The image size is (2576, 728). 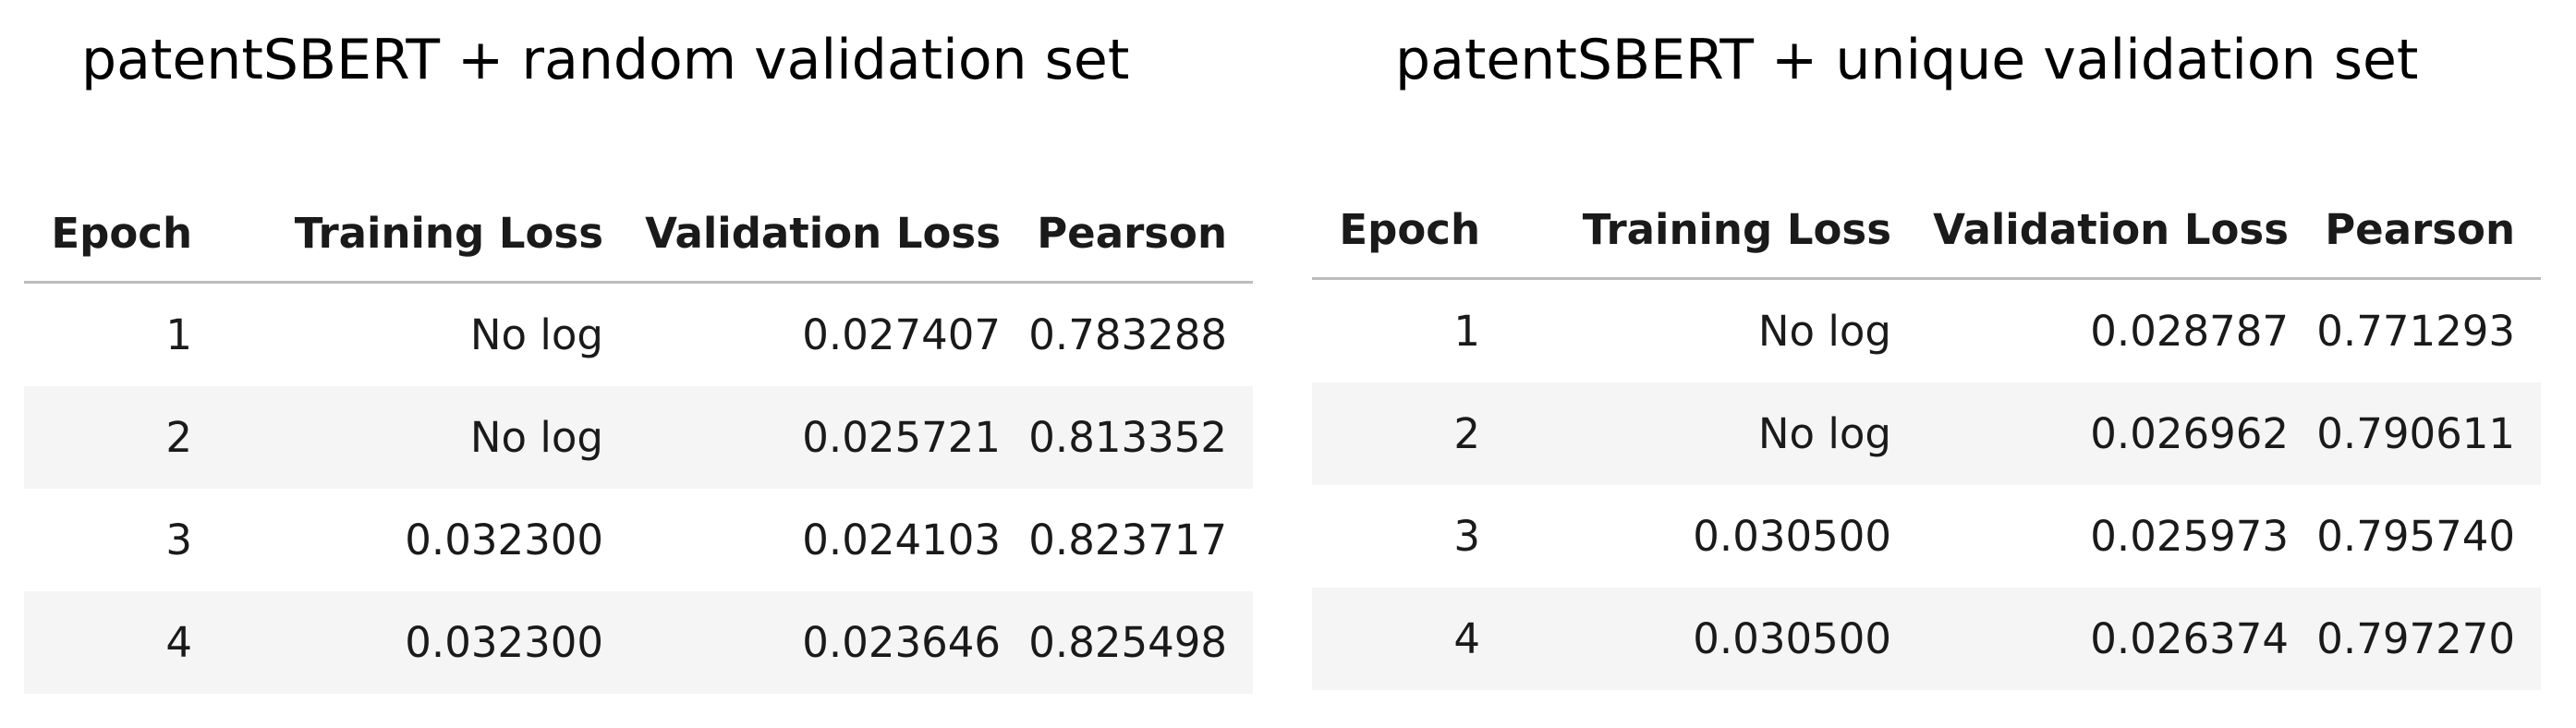 What do you see at coordinates (828, 540) in the screenshot?
I see `cell-validation-loss: 0.024103` at bounding box center [828, 540].